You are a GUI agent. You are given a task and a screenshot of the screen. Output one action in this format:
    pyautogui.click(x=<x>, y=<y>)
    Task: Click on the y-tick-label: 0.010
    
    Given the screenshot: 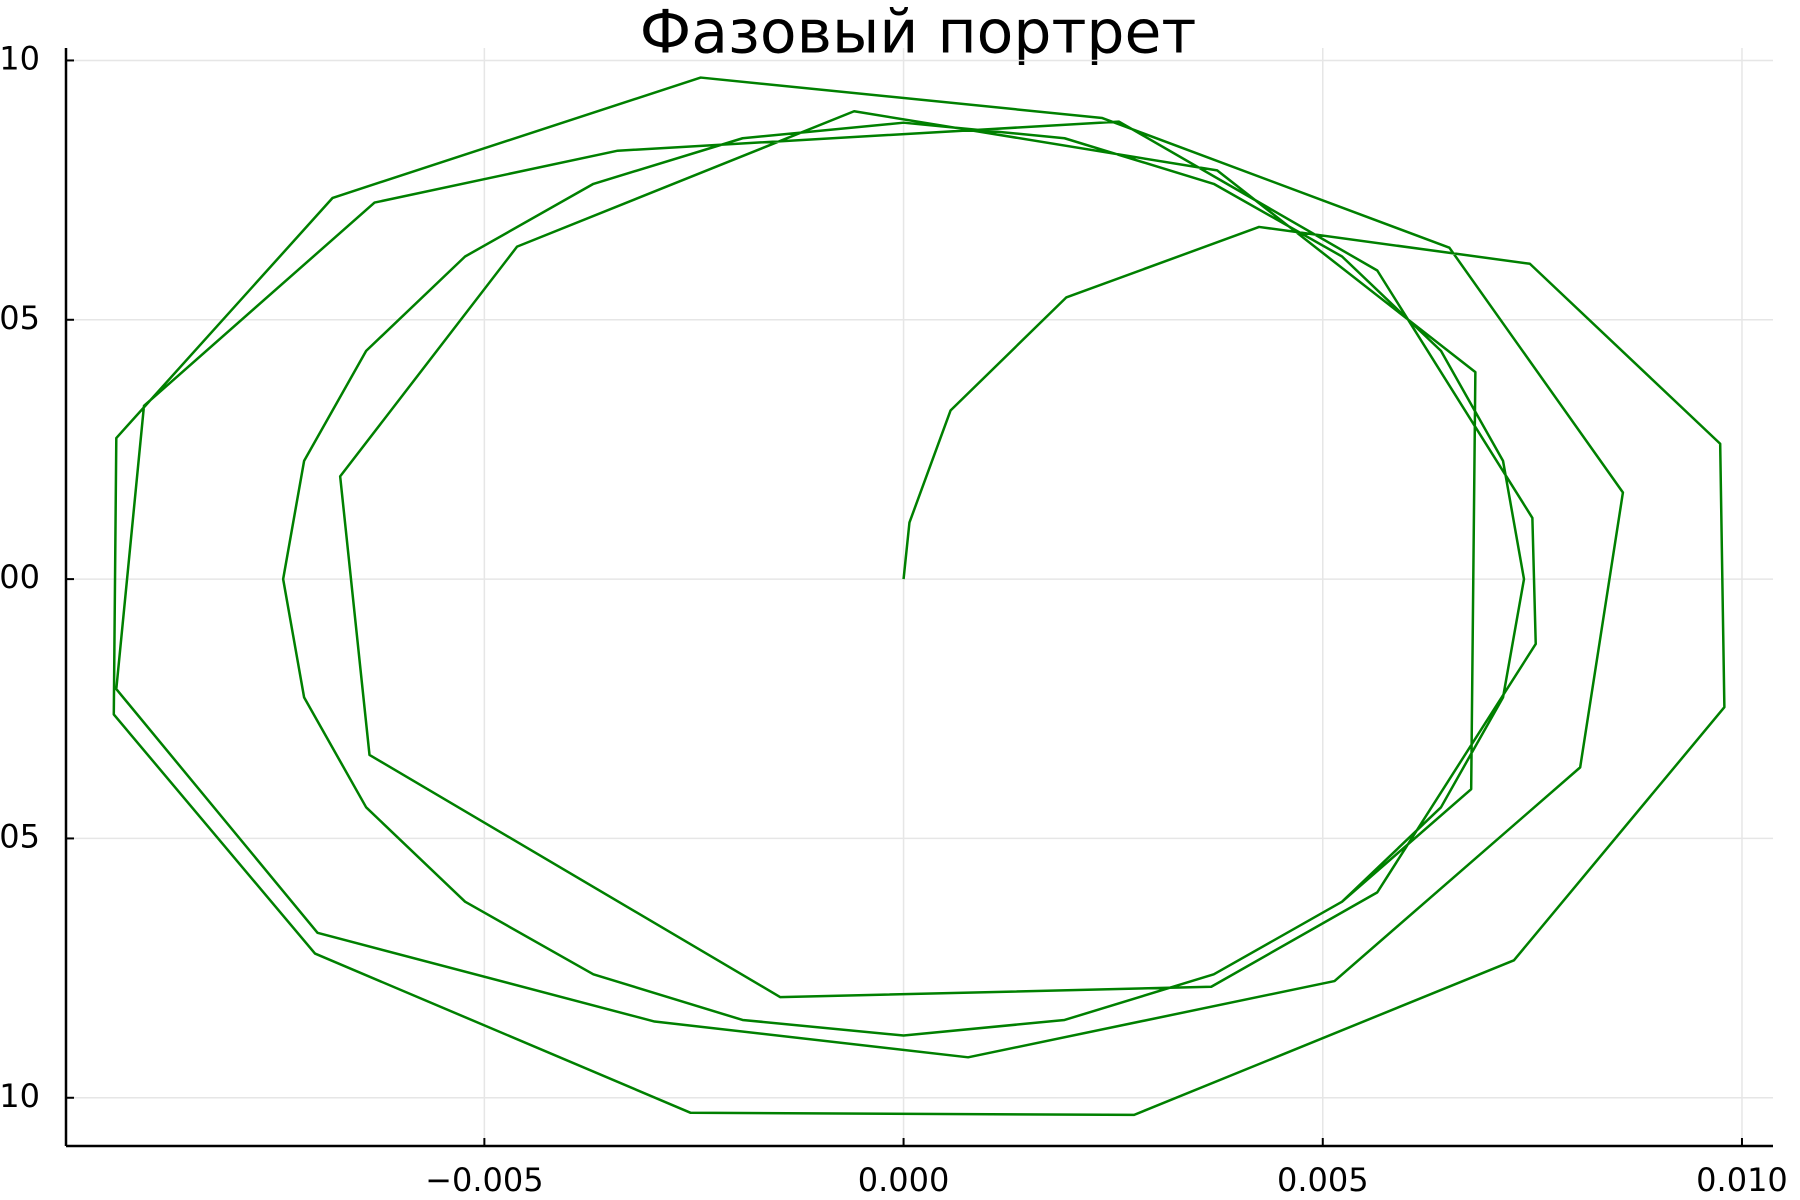 What is the action you would take?
    pyautogui.click(x=20, y=58)
    